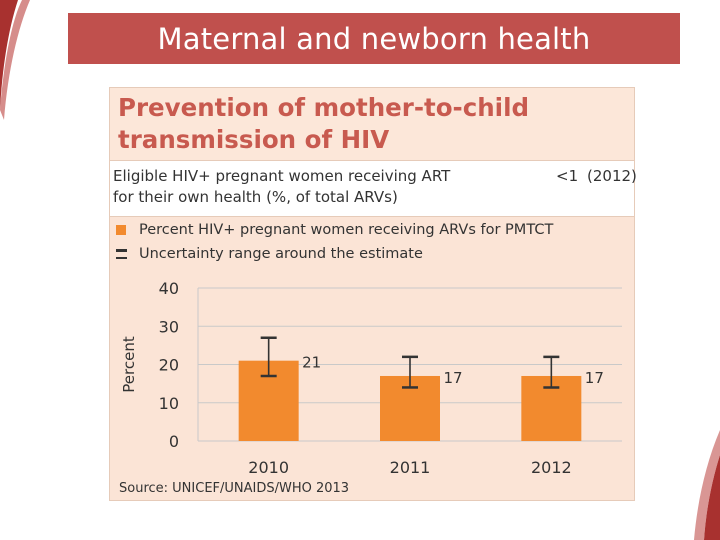 The image size is (720, 540). Describe the element at coordinates (452, 378) in the screenshot. I see `data-label-2011: 17` at that location.